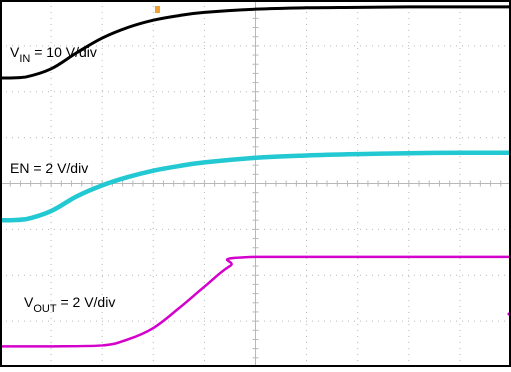 The height and width of the screenshot is (372, 511). I want to click on vout-scale-label: VOUT = 2 V/div, so click(69, 304).